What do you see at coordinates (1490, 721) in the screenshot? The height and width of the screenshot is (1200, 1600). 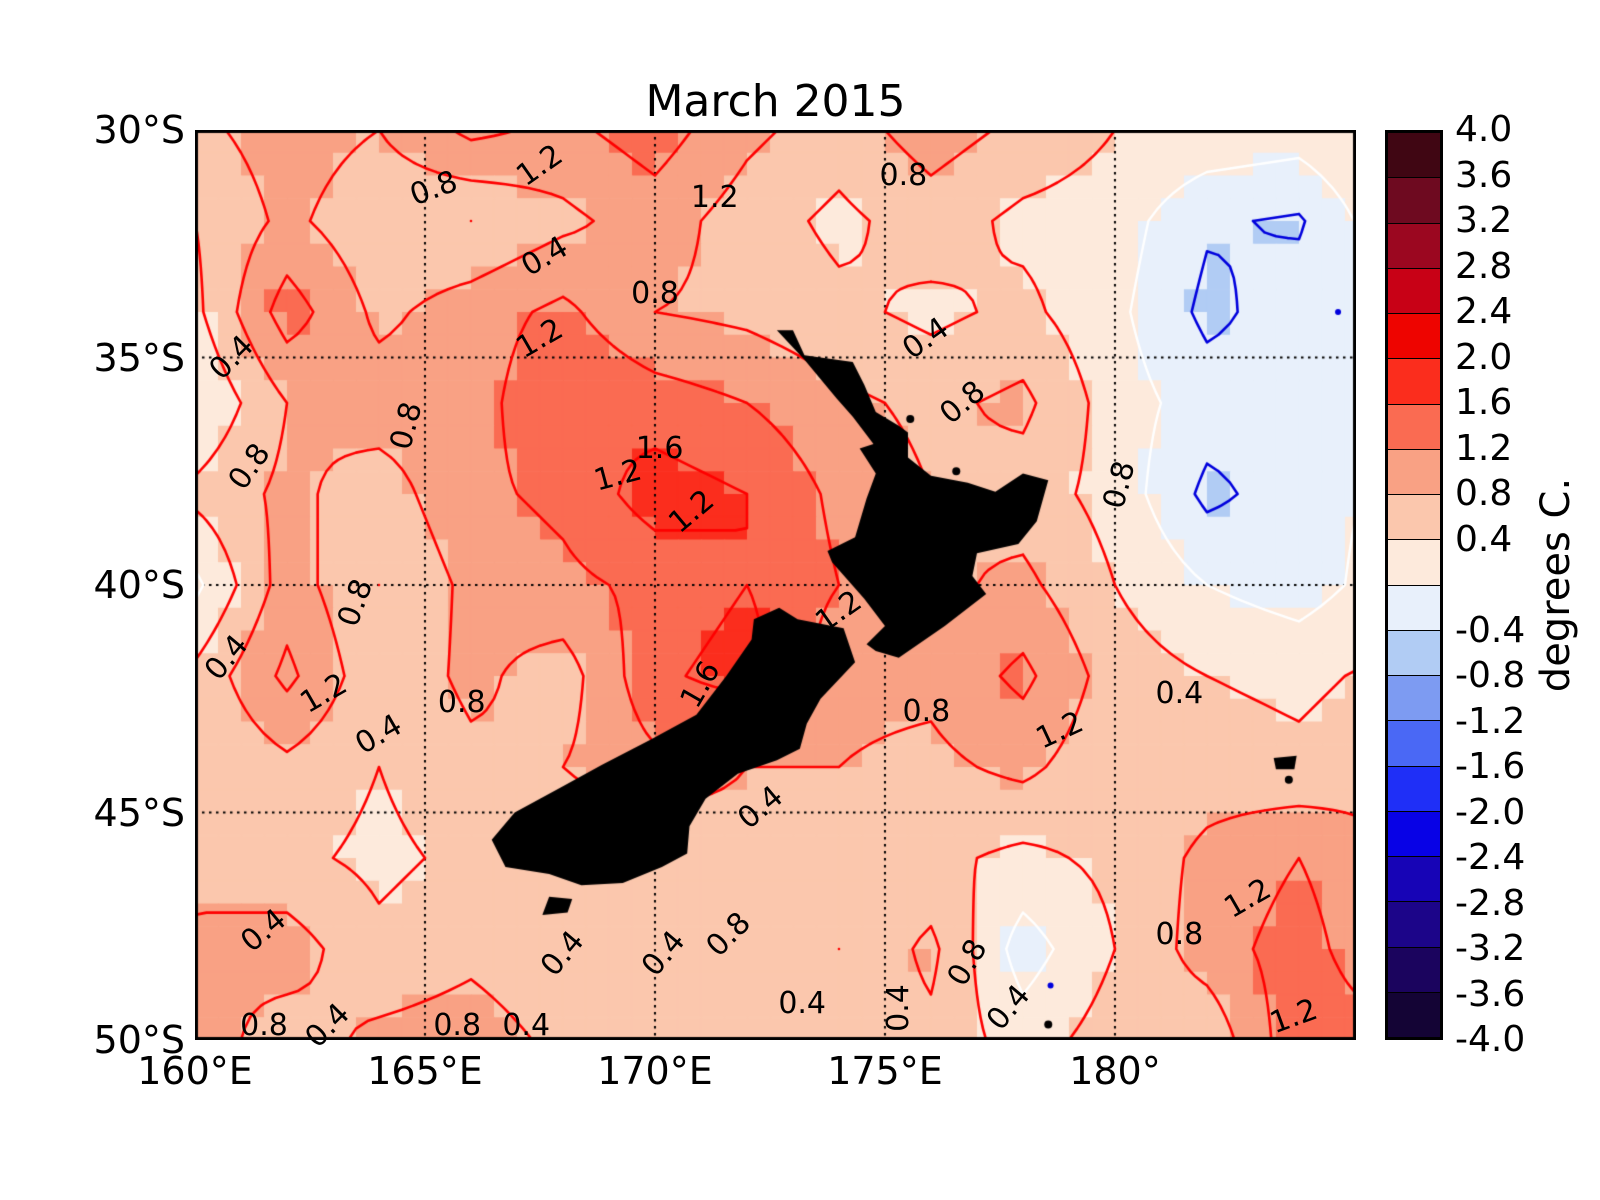 I see `colorbar-tick-label: -1.2` at bounding box center [1490, 721].